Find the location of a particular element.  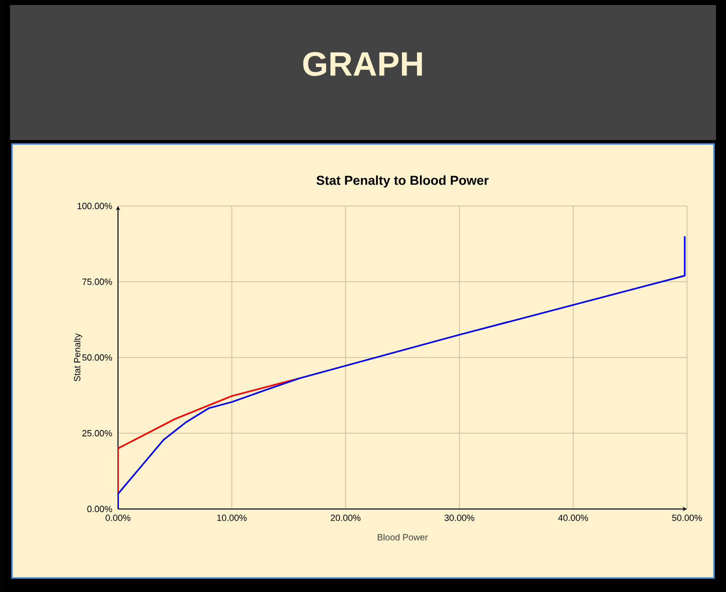

x-tick-label: 50.00% is located at coordinates (687, 517).